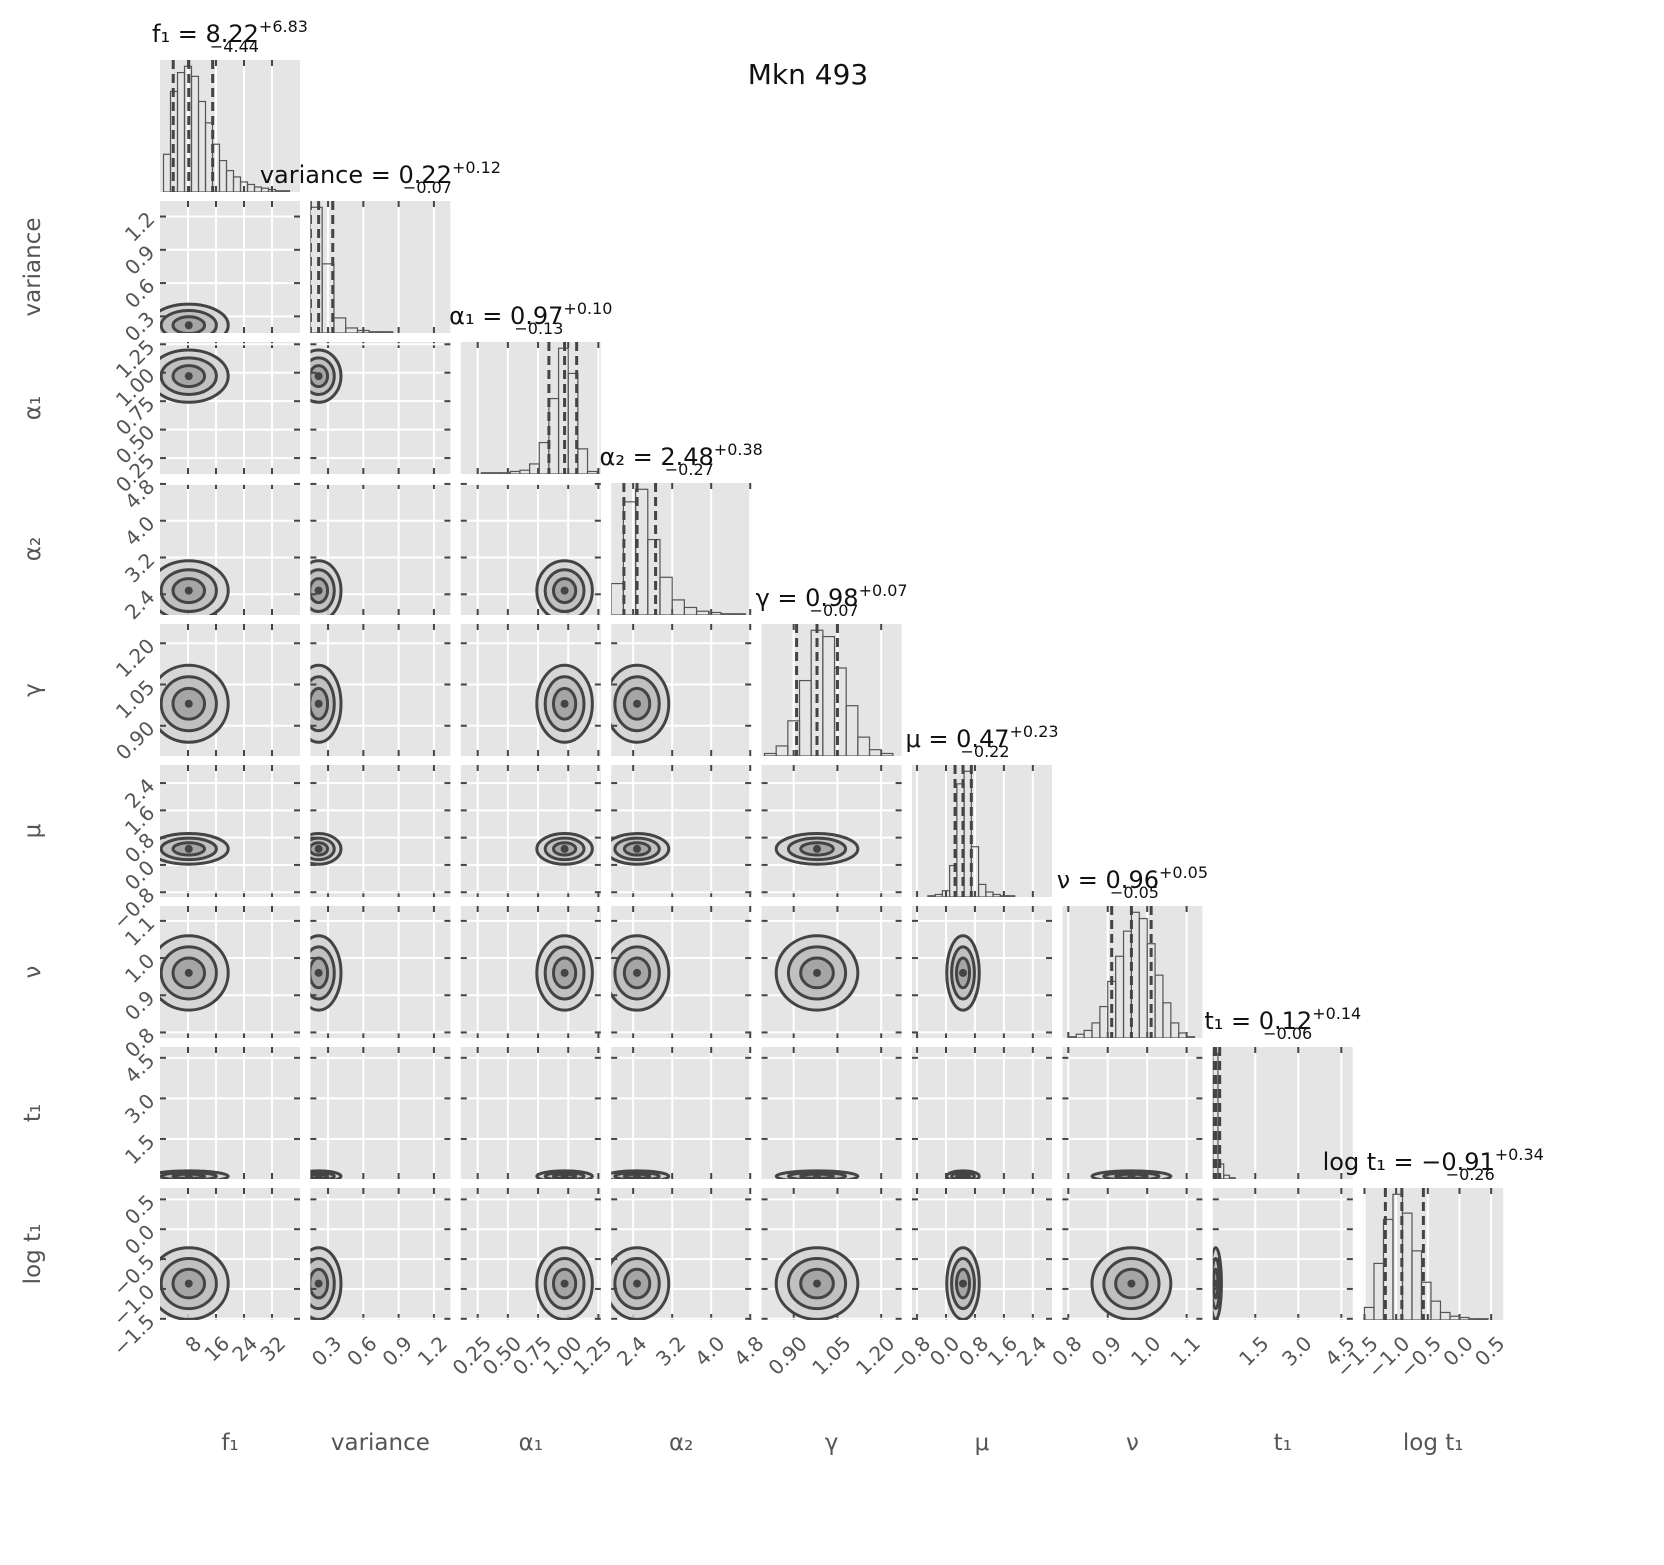  What do you see at coordinates (1106, 1350) in the screenshot?
I see `x-tick-label: 0.9` at bounding box center [1106, 1350].